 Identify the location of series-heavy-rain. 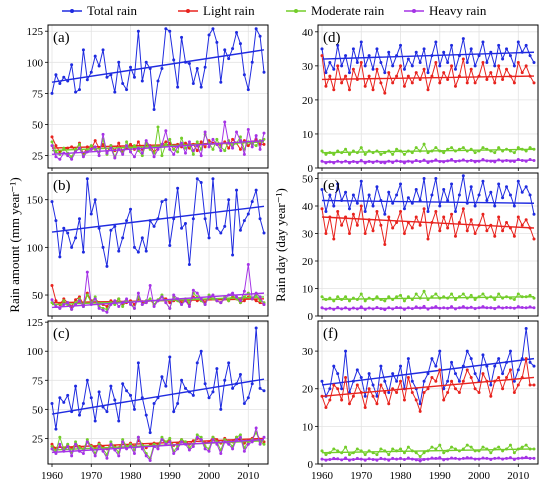
(158, 140).